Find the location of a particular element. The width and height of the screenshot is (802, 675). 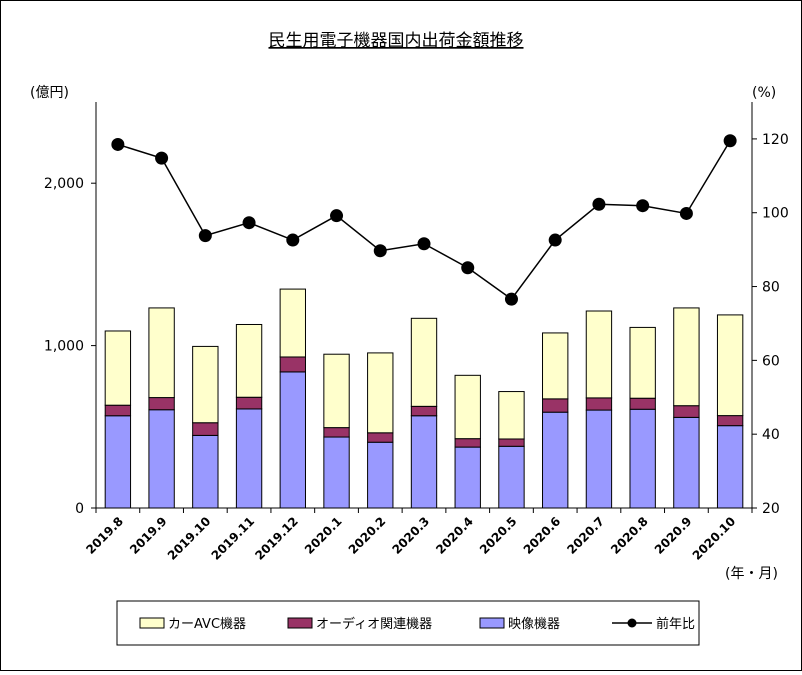

legend-box is located at coordinates (408, 623).